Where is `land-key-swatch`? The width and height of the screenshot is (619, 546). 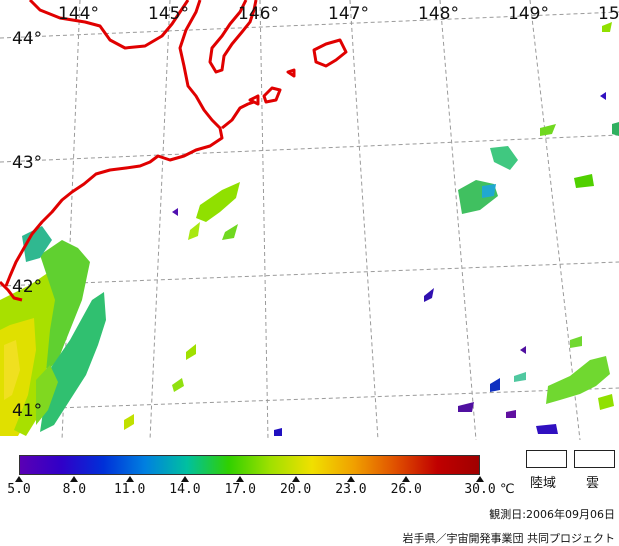 land-key-swatch is located at coordinates (546, 459).